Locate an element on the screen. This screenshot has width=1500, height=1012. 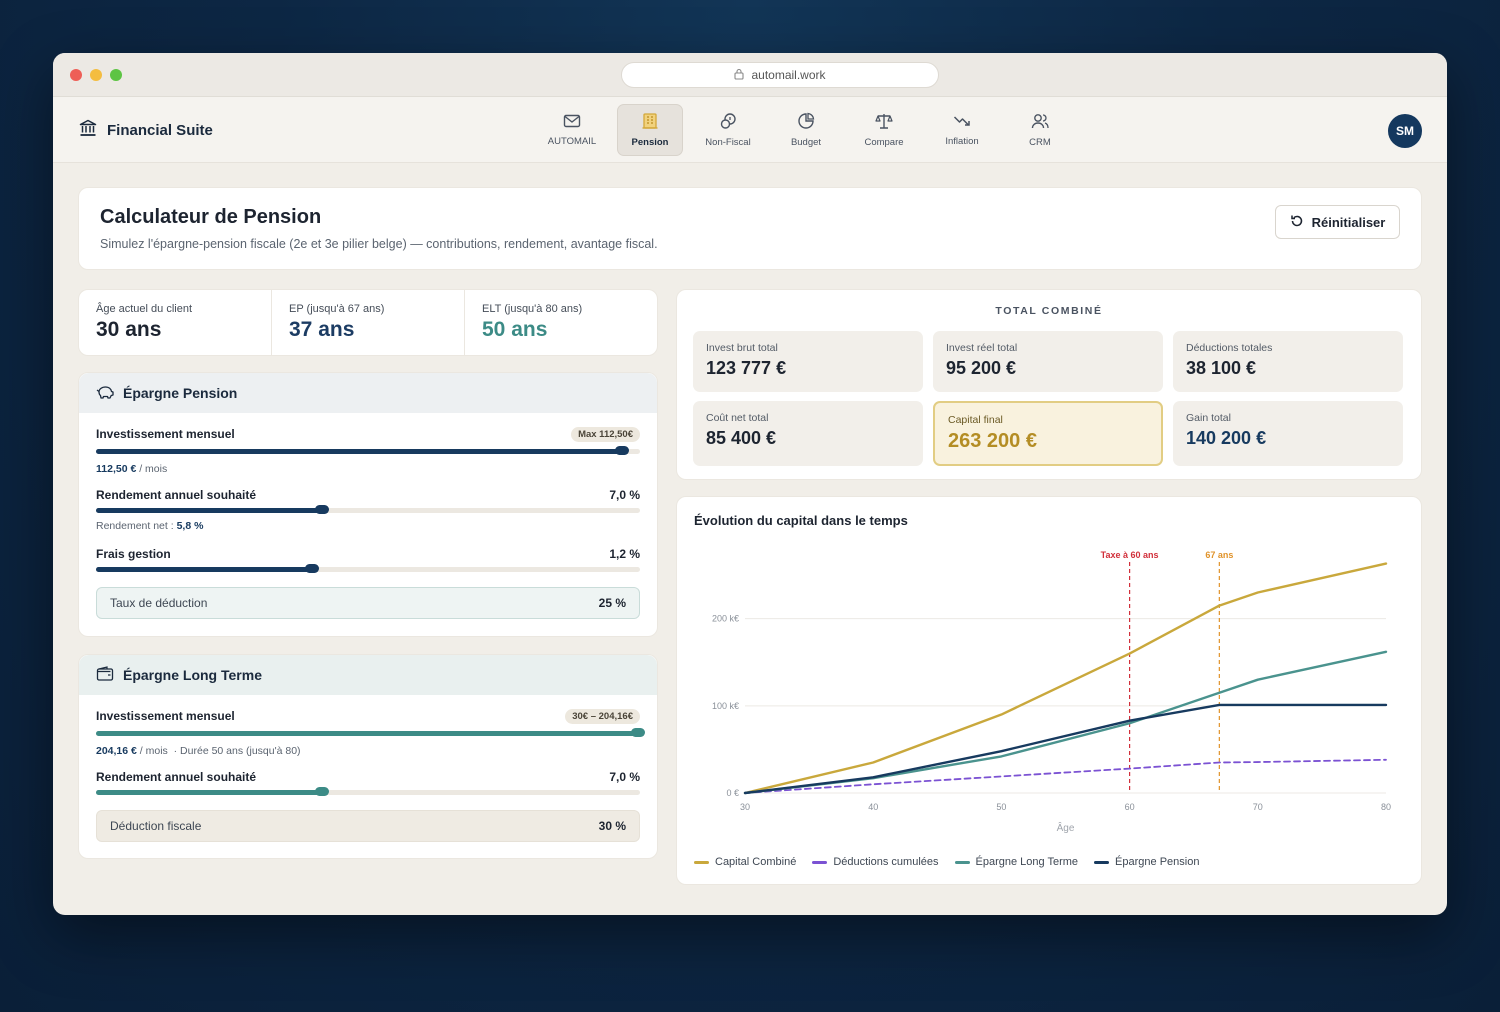
elt-invest-slider-fill is located at coordinates (368, 733).